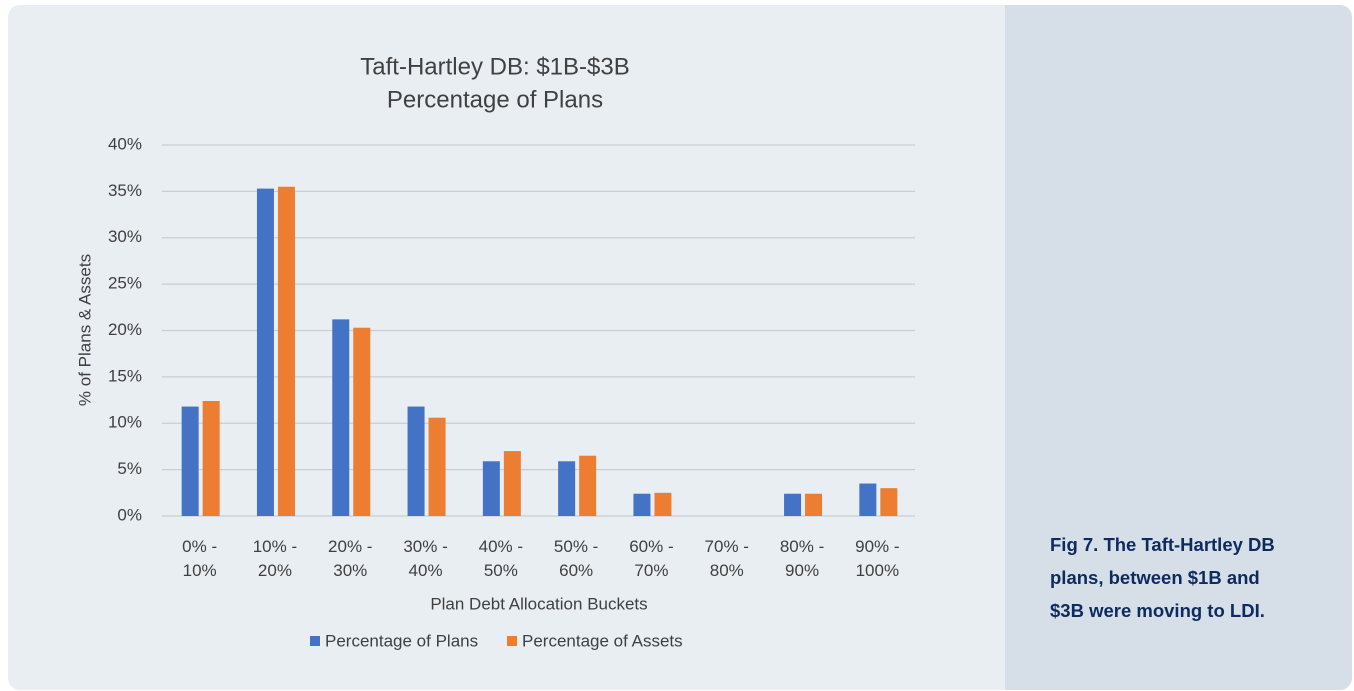  I want to click on x-axis-label: Plan Debt Allocation Buckets, so click(538, 603).